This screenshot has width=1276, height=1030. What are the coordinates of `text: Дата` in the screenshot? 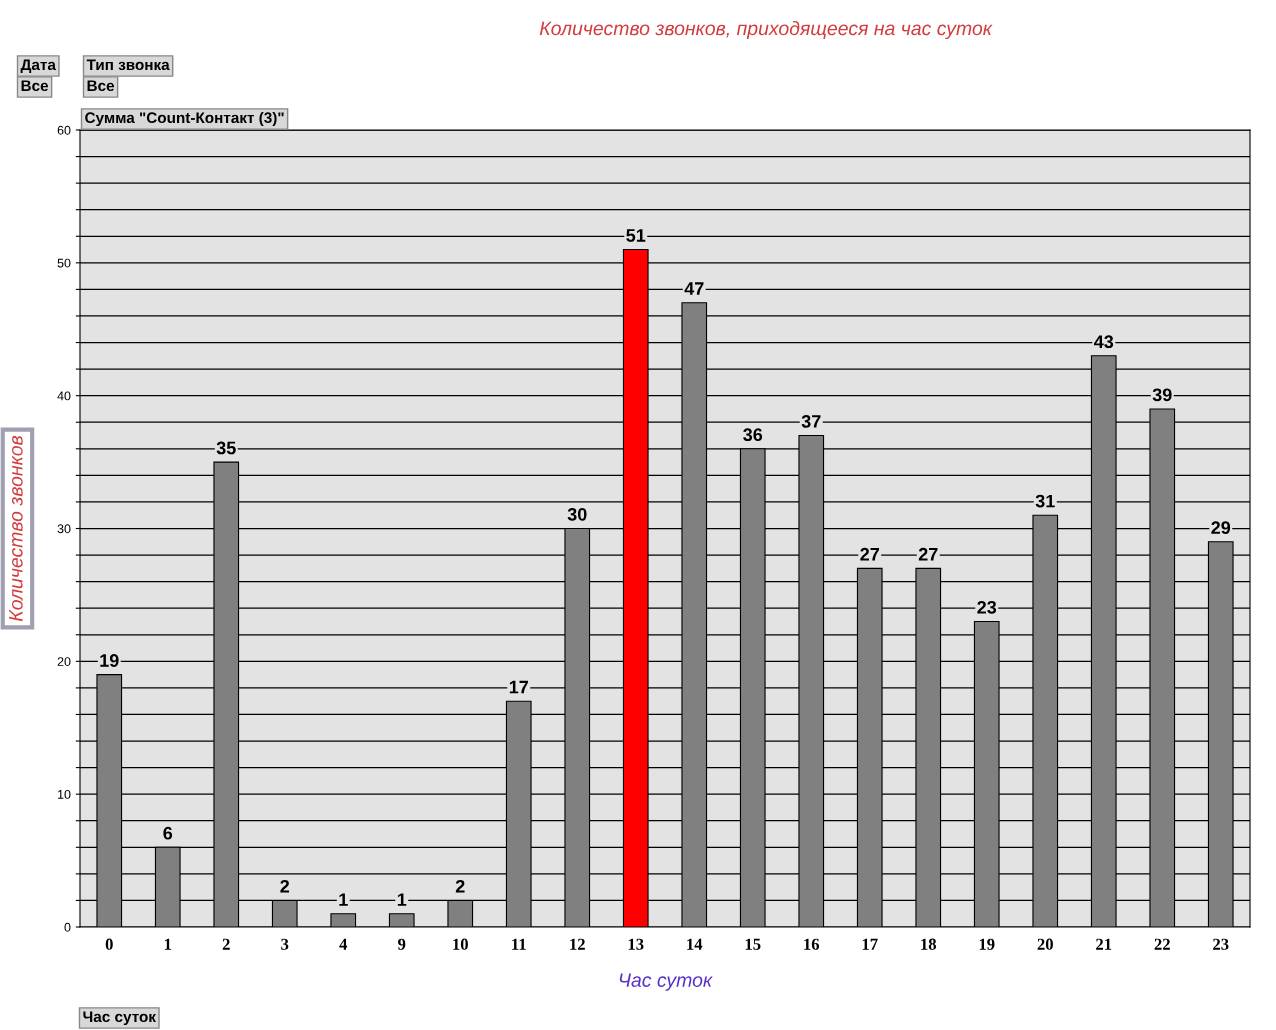 It's located at (38, 66).